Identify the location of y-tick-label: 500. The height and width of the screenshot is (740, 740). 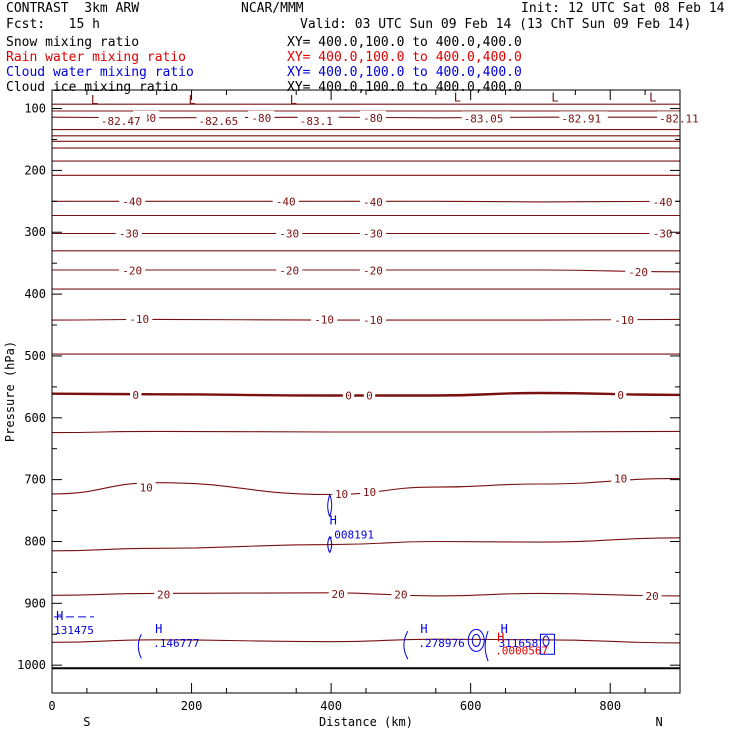
(35, 356).